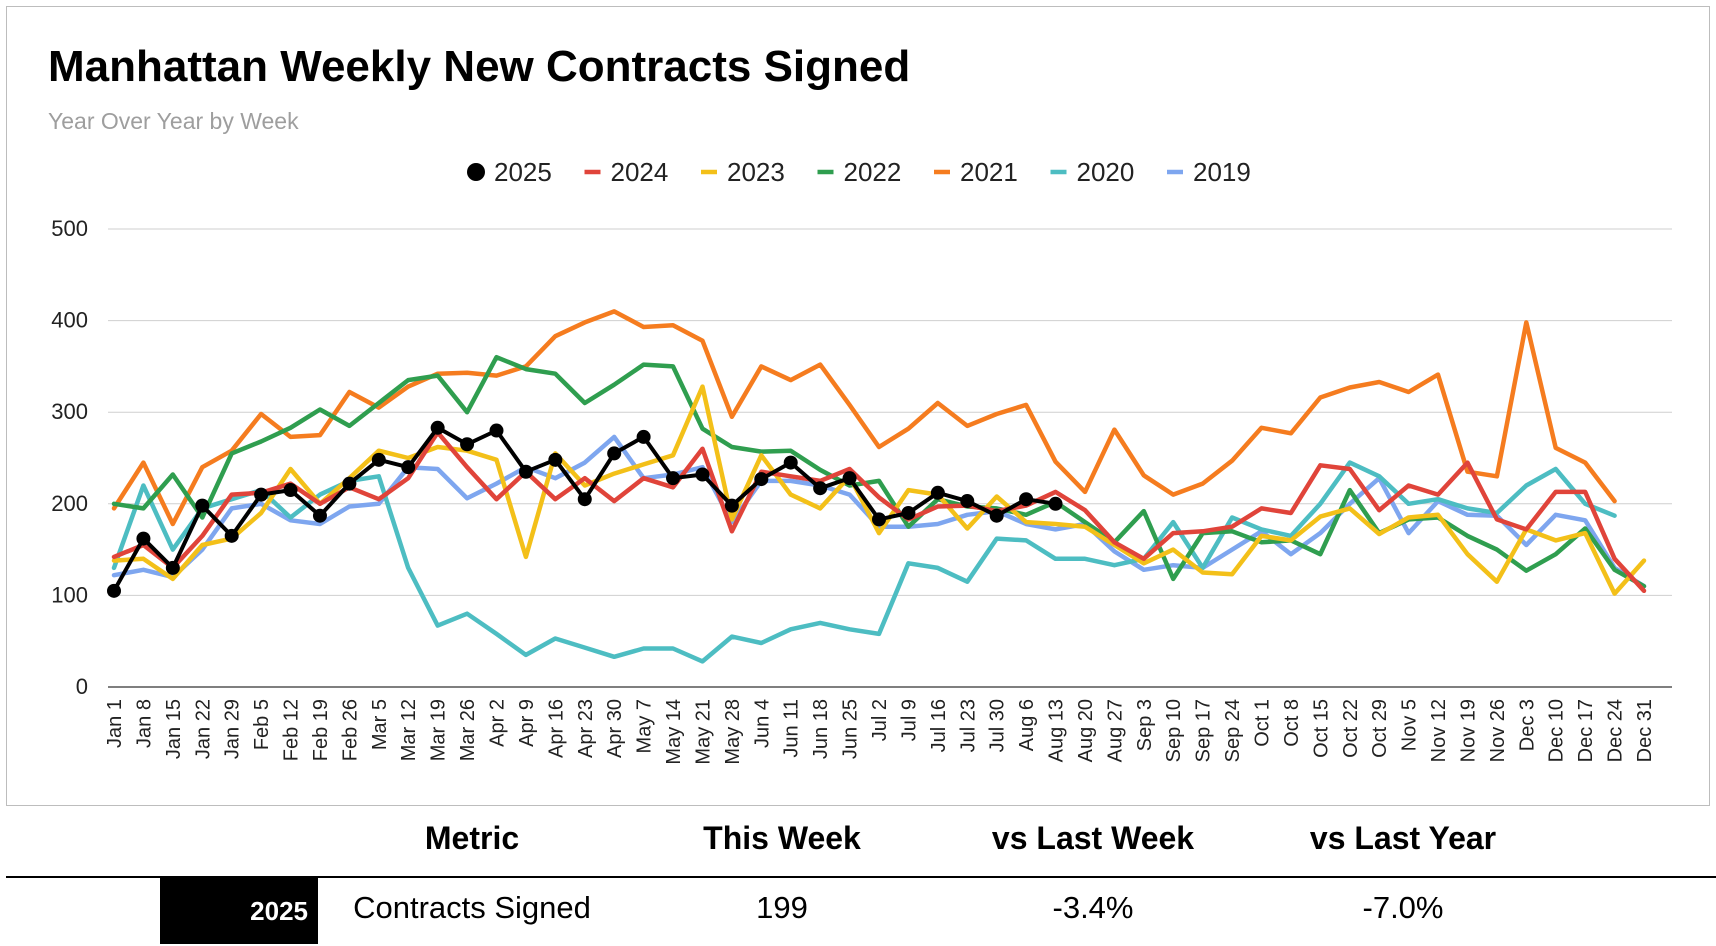 This screenshot has width=1716, height=946. I want to click on legend-label-2020: 2020, so click(1106, 172).